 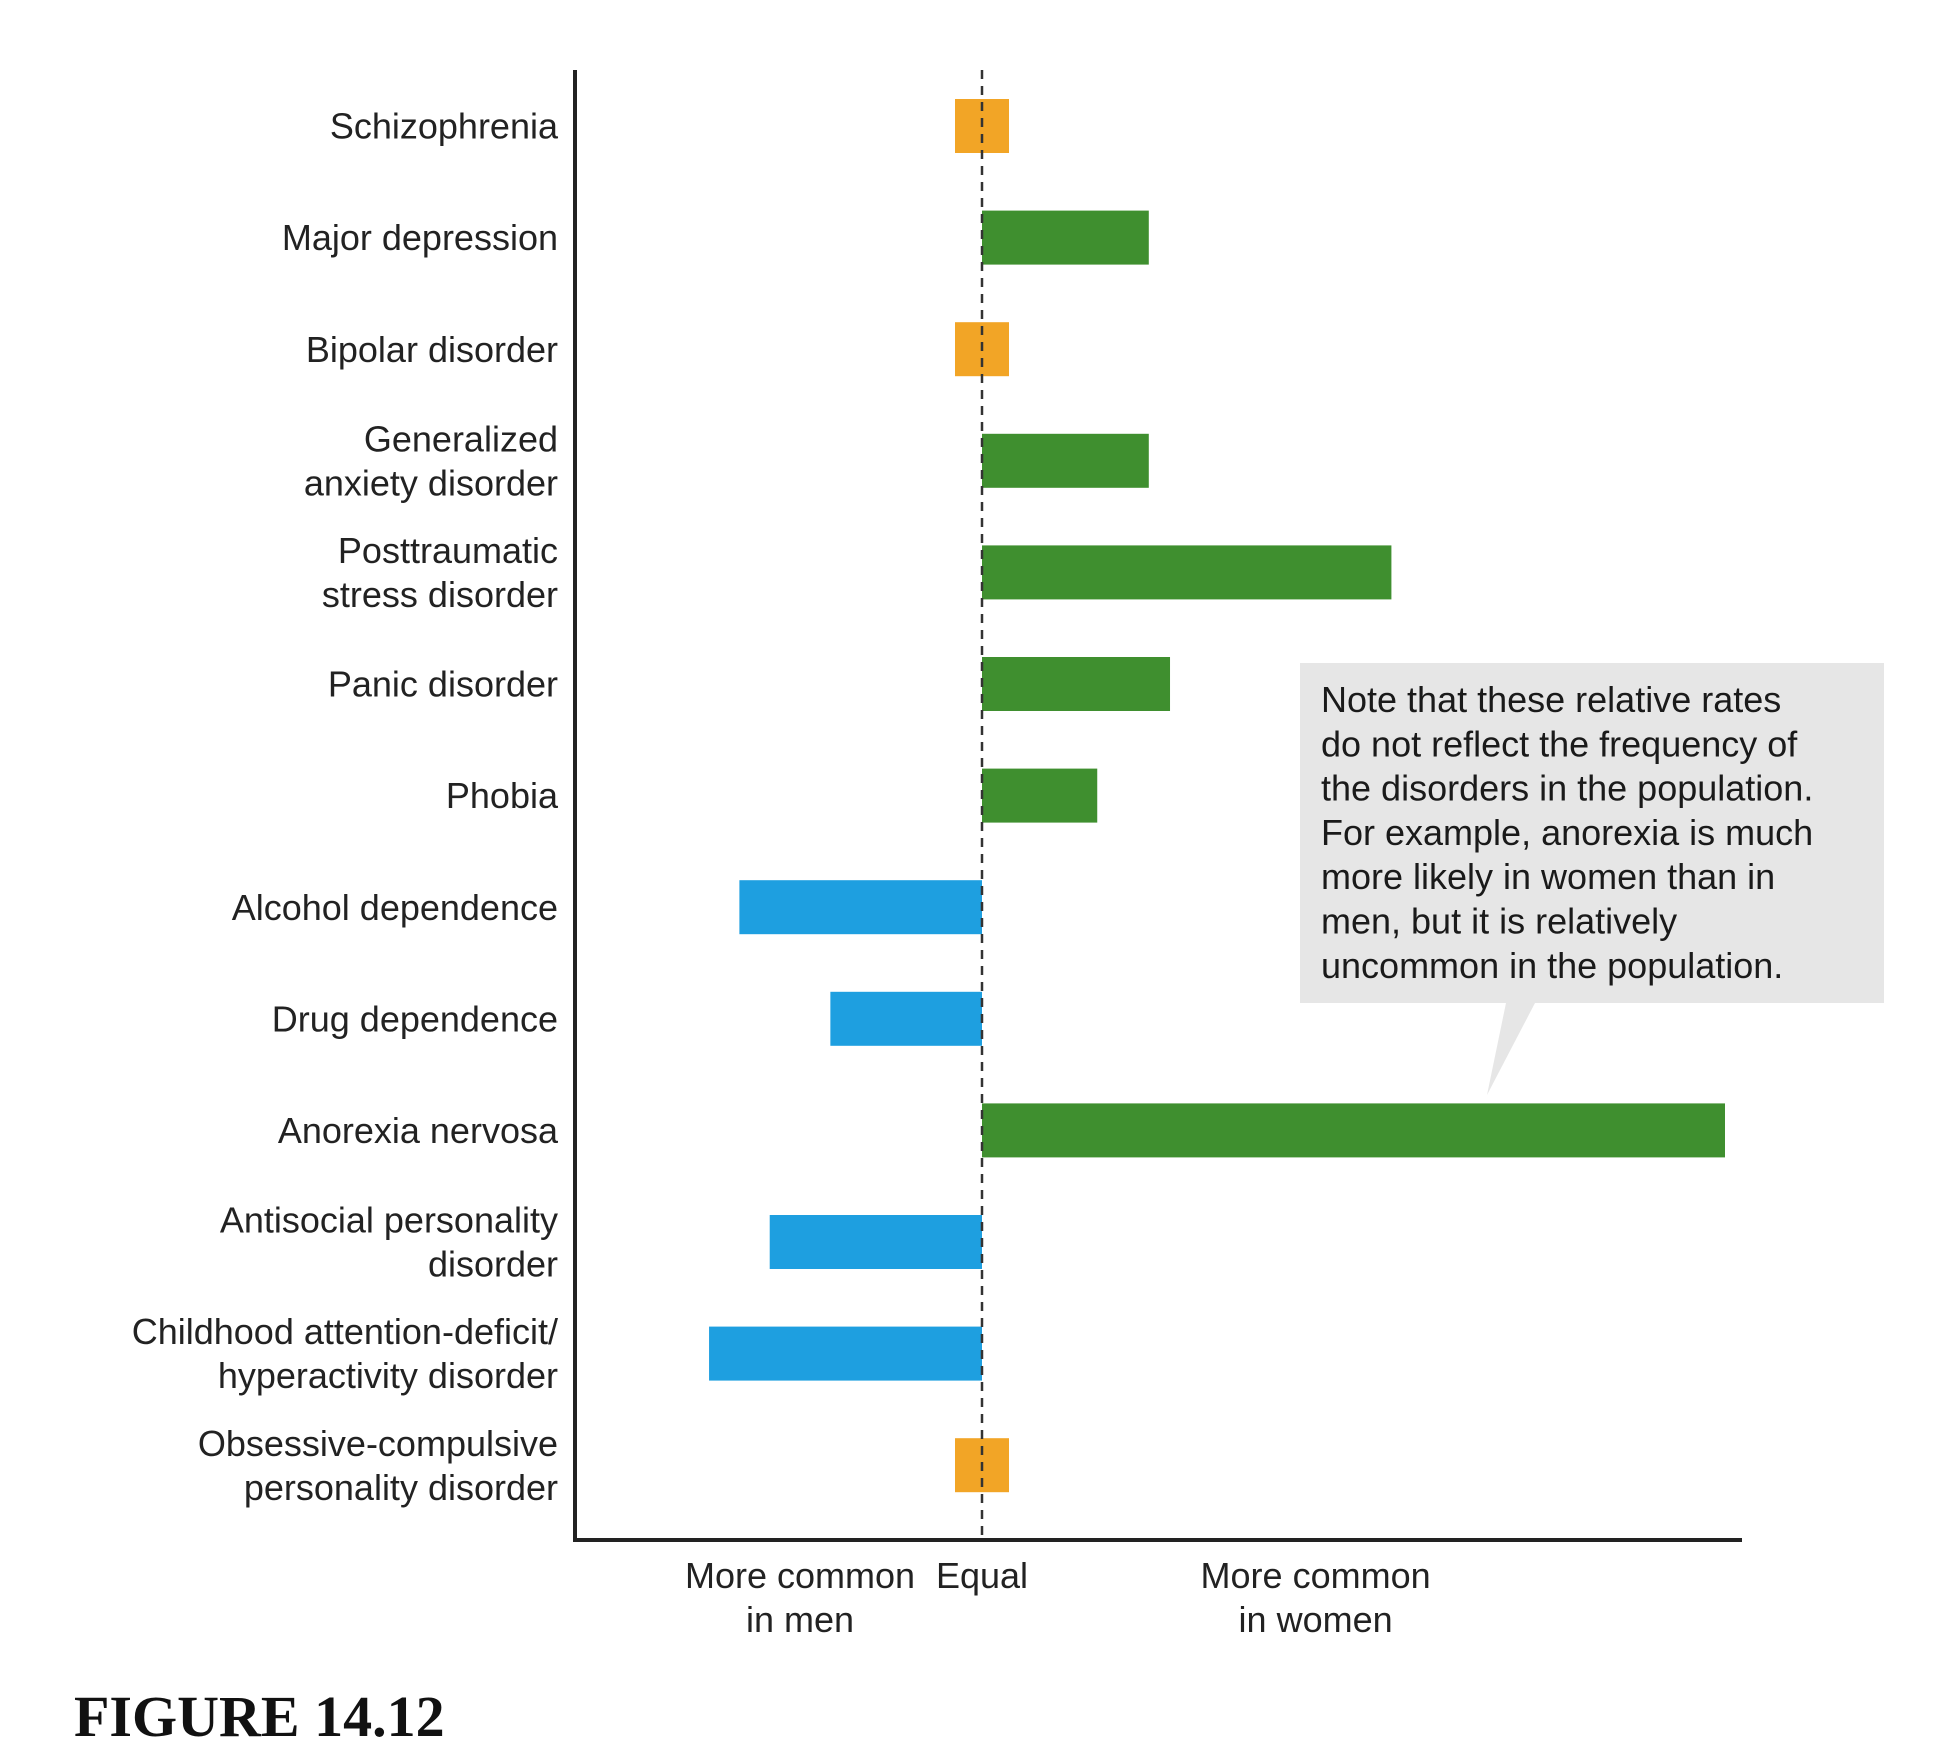 What do you see at coordinates (444, 126) in the screenshot?
I see `category-label: Schizophrenia` at bounding box center [444, 126].